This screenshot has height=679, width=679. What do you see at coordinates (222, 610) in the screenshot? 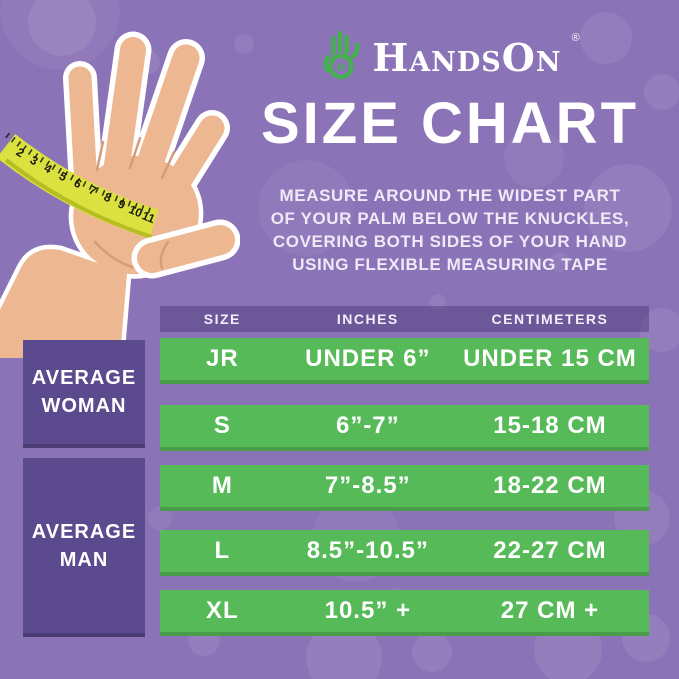
I see `size-cell: XL` at bounding box center [222, 610].